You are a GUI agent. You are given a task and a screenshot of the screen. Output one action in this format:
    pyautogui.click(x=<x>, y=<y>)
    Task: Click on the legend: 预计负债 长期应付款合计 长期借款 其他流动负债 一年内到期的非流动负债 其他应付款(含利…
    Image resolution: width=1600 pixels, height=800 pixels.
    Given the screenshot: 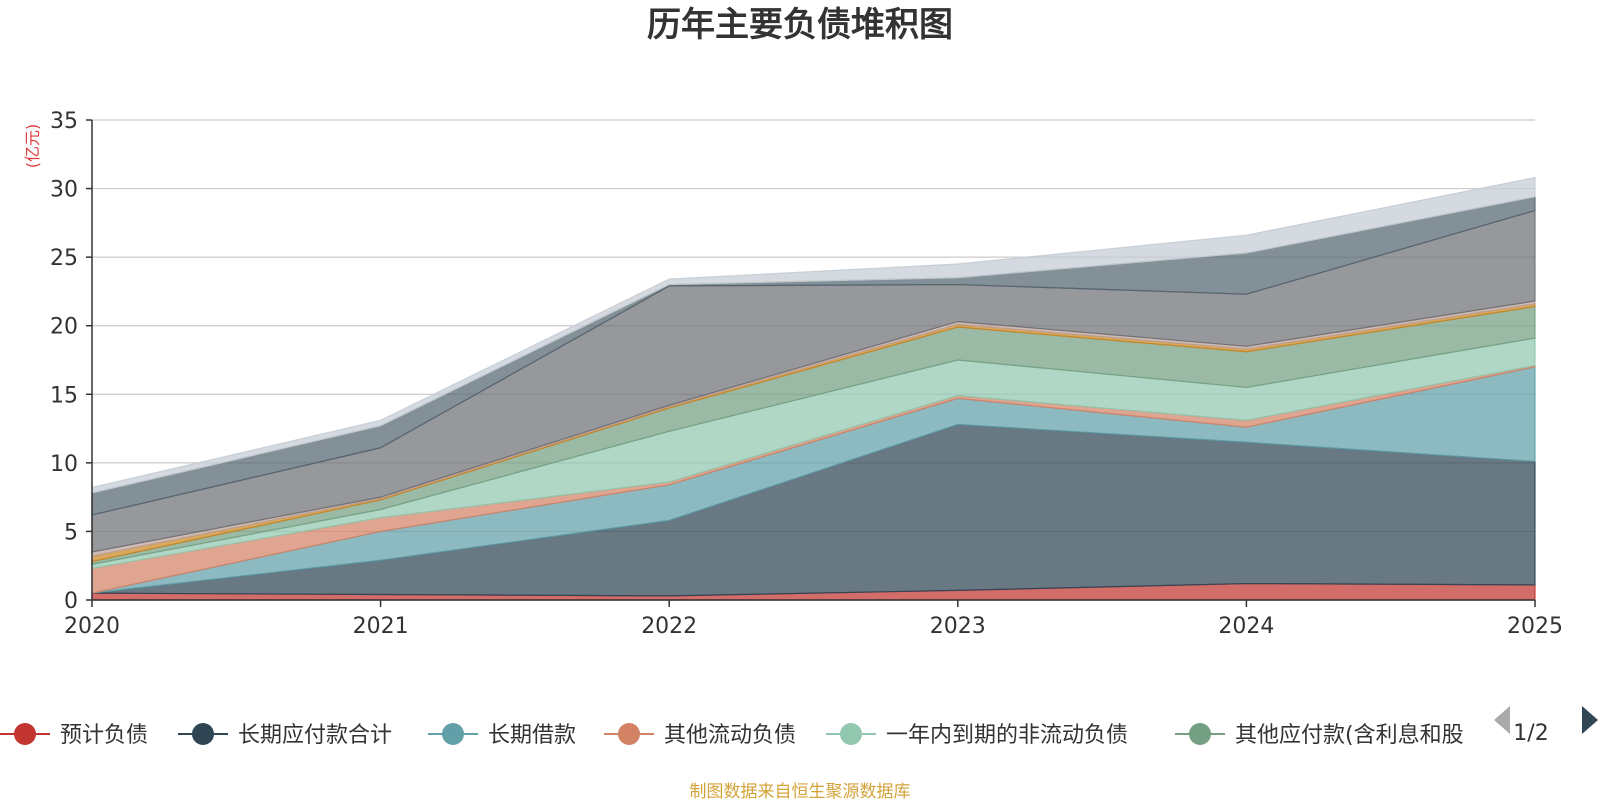 What is the action you would take?
    pyautogui.click(x=732, y=735)
    